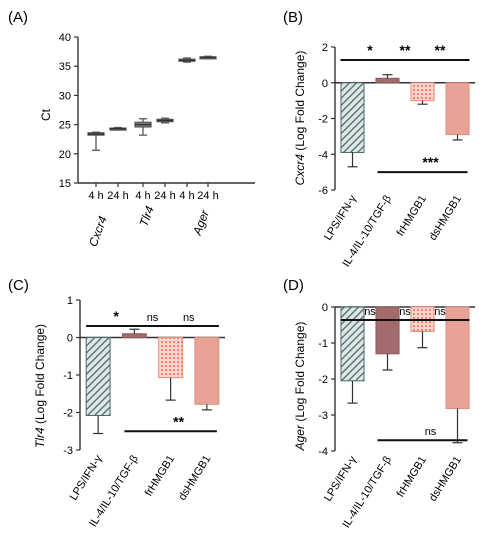 This screenshot has width=495, height=550. I want to click on panel-c-label: (C), so click(18, 285).